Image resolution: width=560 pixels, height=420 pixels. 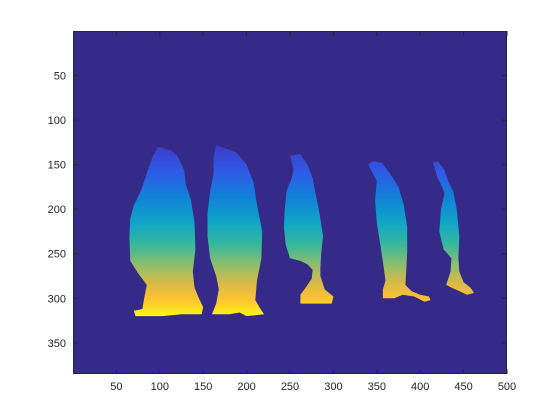 What do you see at coordinates (57, 255) in the screenshot?
I see `y-tick-label: 250` at bounding box center [57, 255].